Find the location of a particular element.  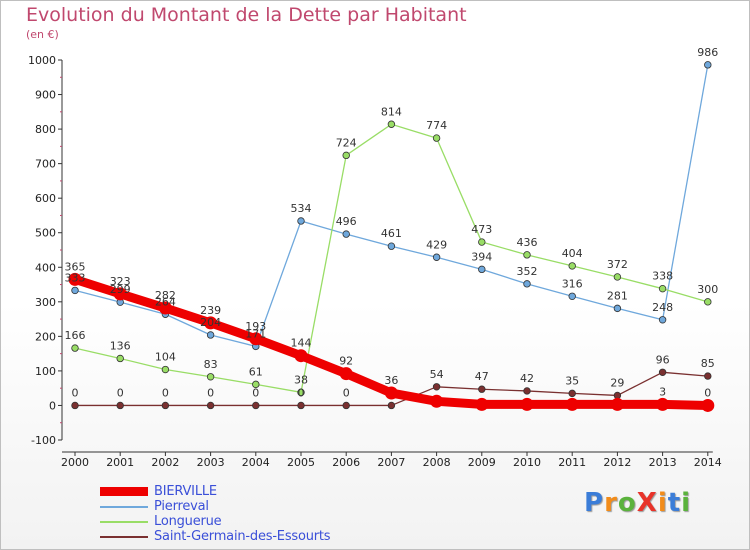

legend-label-bierville: BIERVILLE is located at coordinates (185, 491).